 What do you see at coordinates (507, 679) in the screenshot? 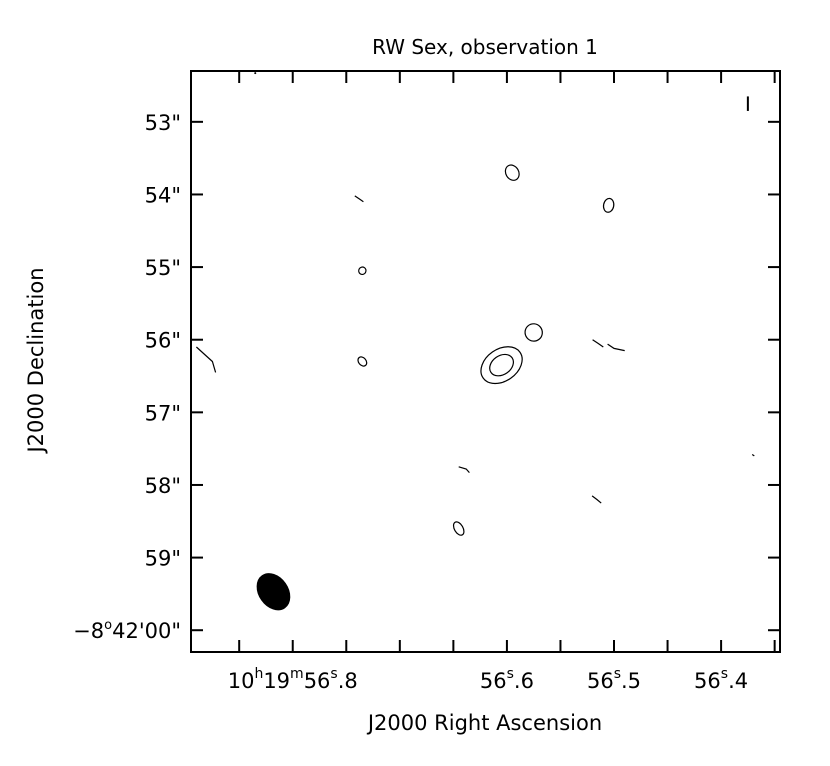
I see `x-tick-label-2: 56s.6` at bounding box center [507, 679].